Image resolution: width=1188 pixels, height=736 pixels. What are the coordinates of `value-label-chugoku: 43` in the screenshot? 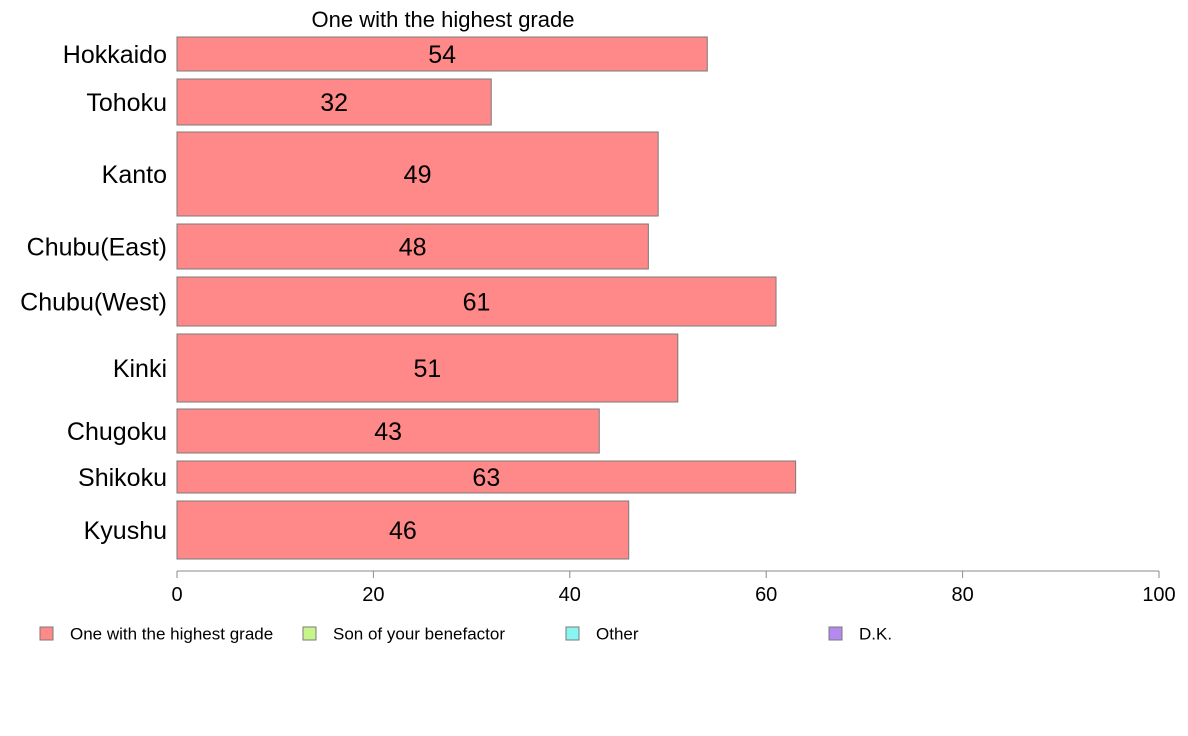 It's located at (388, 432).